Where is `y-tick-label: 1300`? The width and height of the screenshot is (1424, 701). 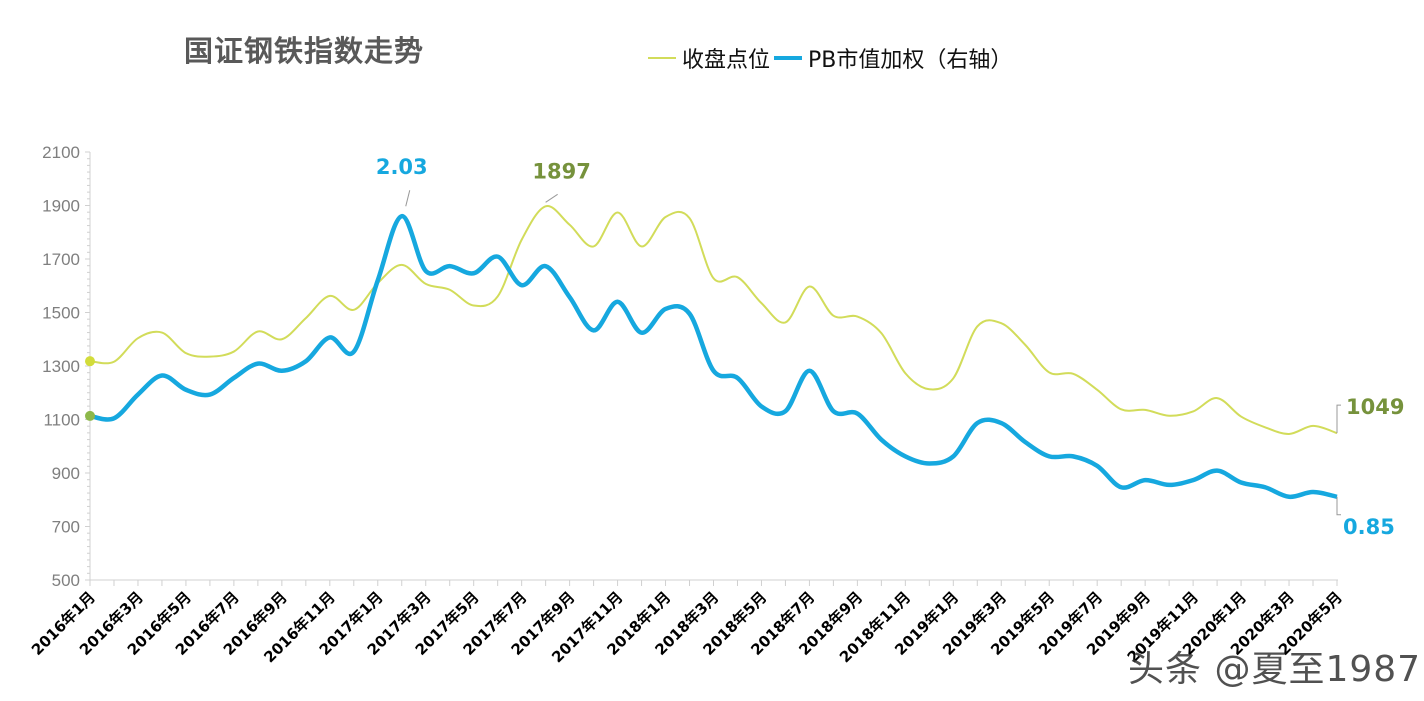 y-tick-label: 1300 is located at coordinates (61, 366).